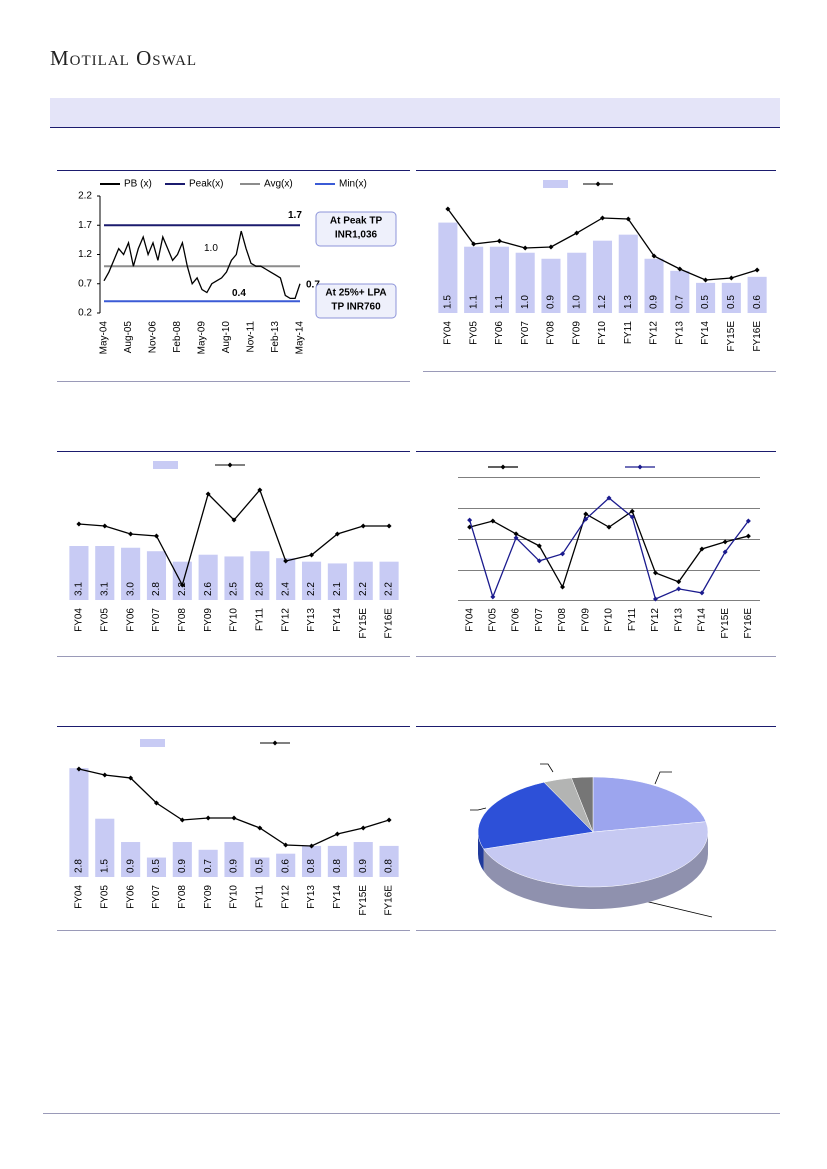  What do you see at coordinates (278, 184) in the screenshot?
I see `legend-label: Avg(x)` at bounding box center [278, 184].